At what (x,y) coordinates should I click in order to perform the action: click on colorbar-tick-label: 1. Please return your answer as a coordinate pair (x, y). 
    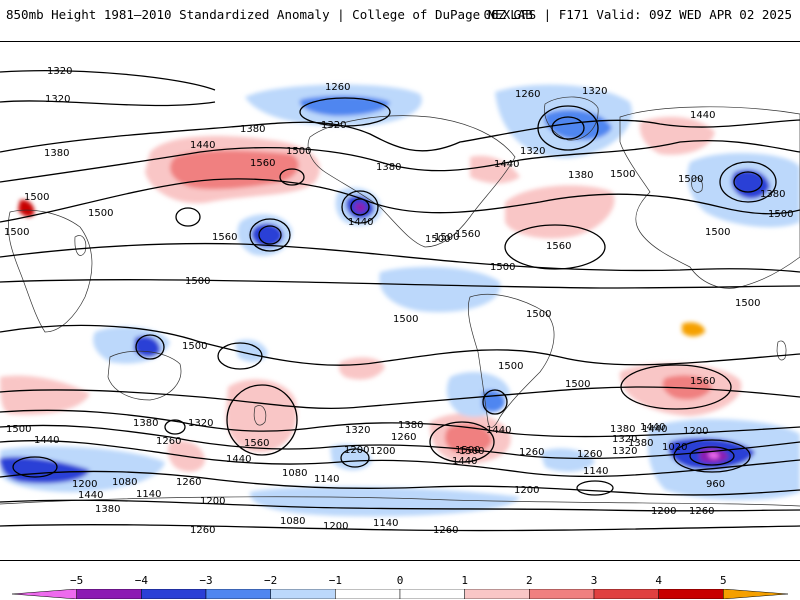
    Looking at the image, I should click on (464, 580).